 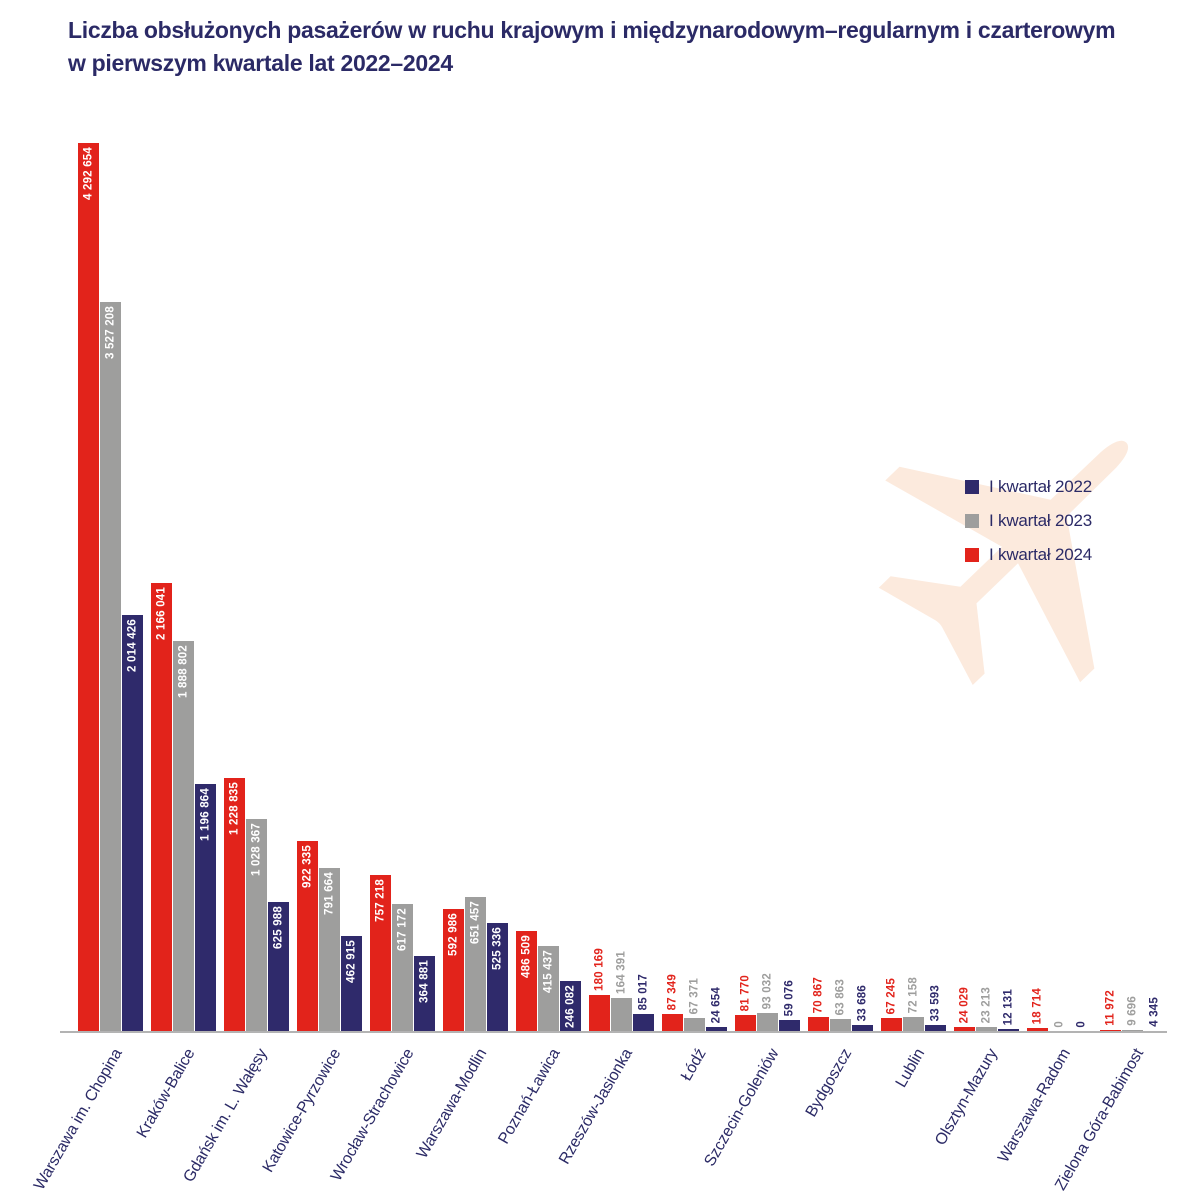 What do you see at coordinates (964, 587) in the screenshot?
I see `bar-column: 24 029` at bounding box center [964, 587].